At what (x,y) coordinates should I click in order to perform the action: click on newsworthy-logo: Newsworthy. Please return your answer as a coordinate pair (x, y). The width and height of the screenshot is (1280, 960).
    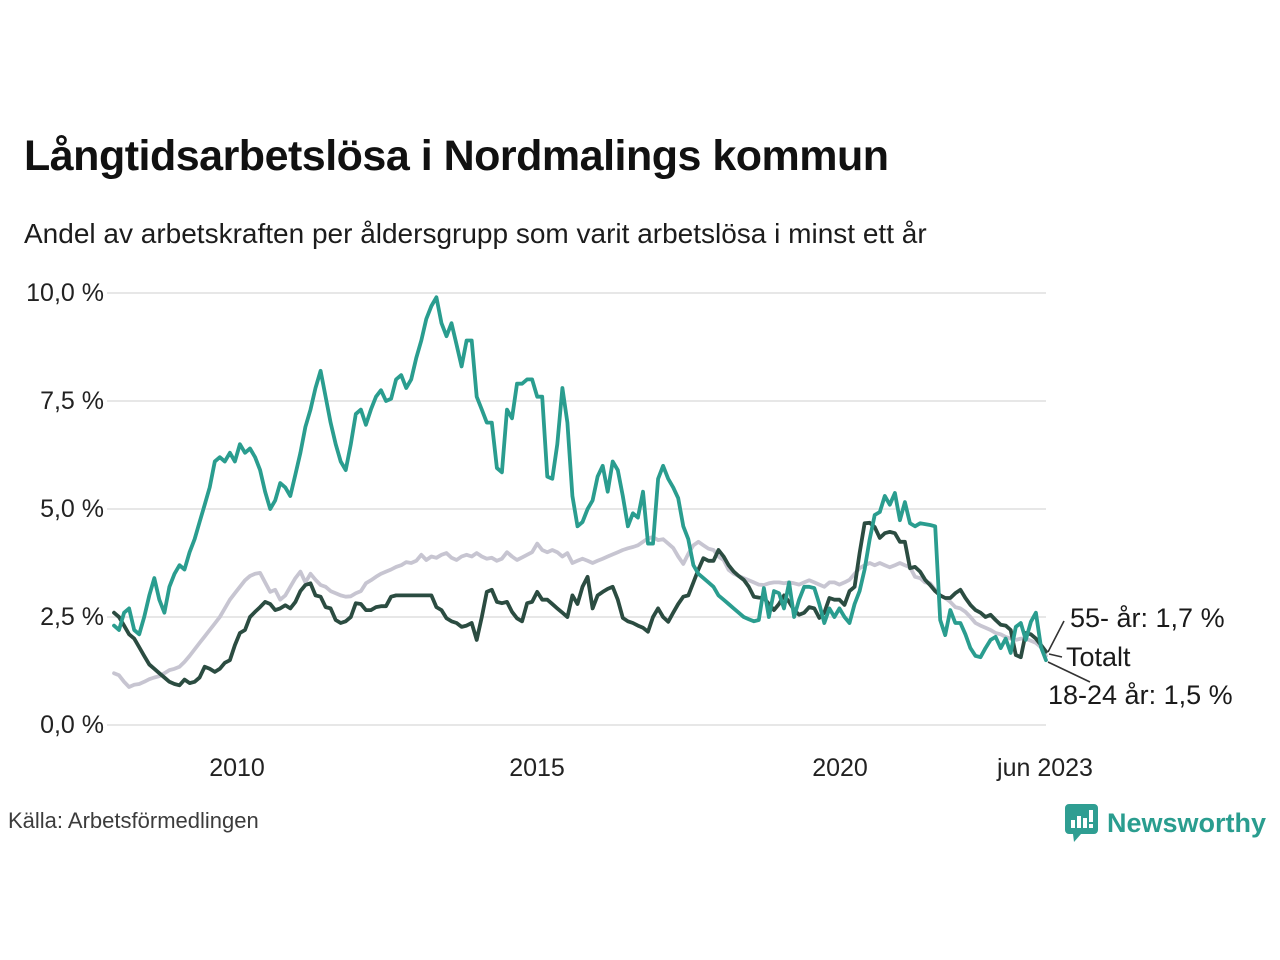
    Looking at the image, I should click on (1165, 823).